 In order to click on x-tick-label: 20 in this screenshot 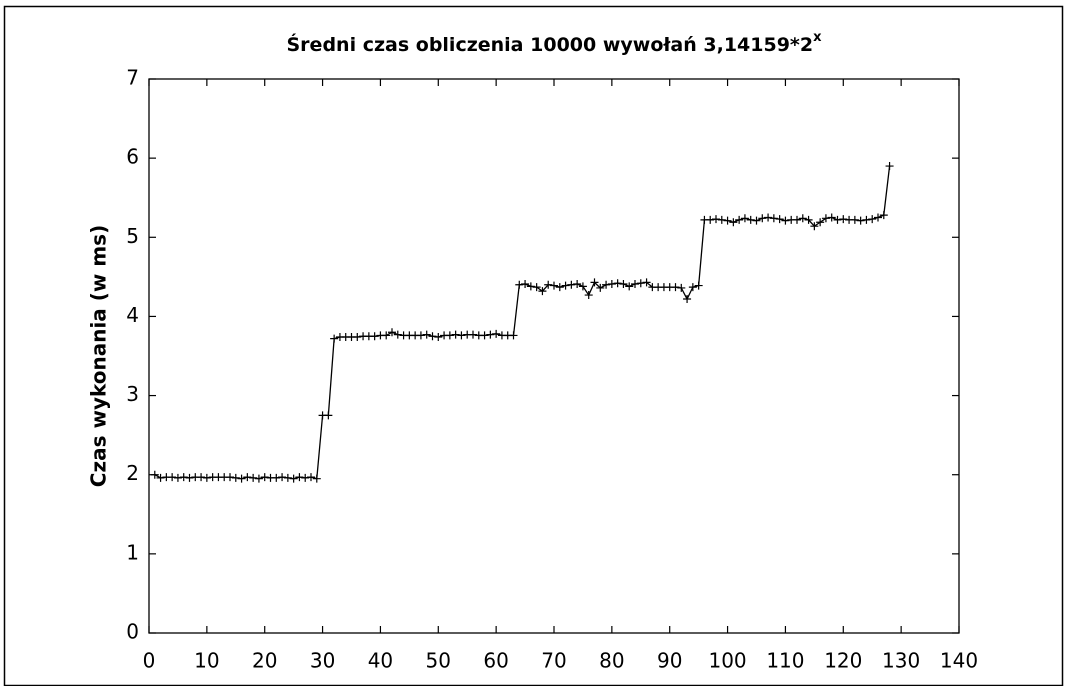, I will do `click(264, 661)`.